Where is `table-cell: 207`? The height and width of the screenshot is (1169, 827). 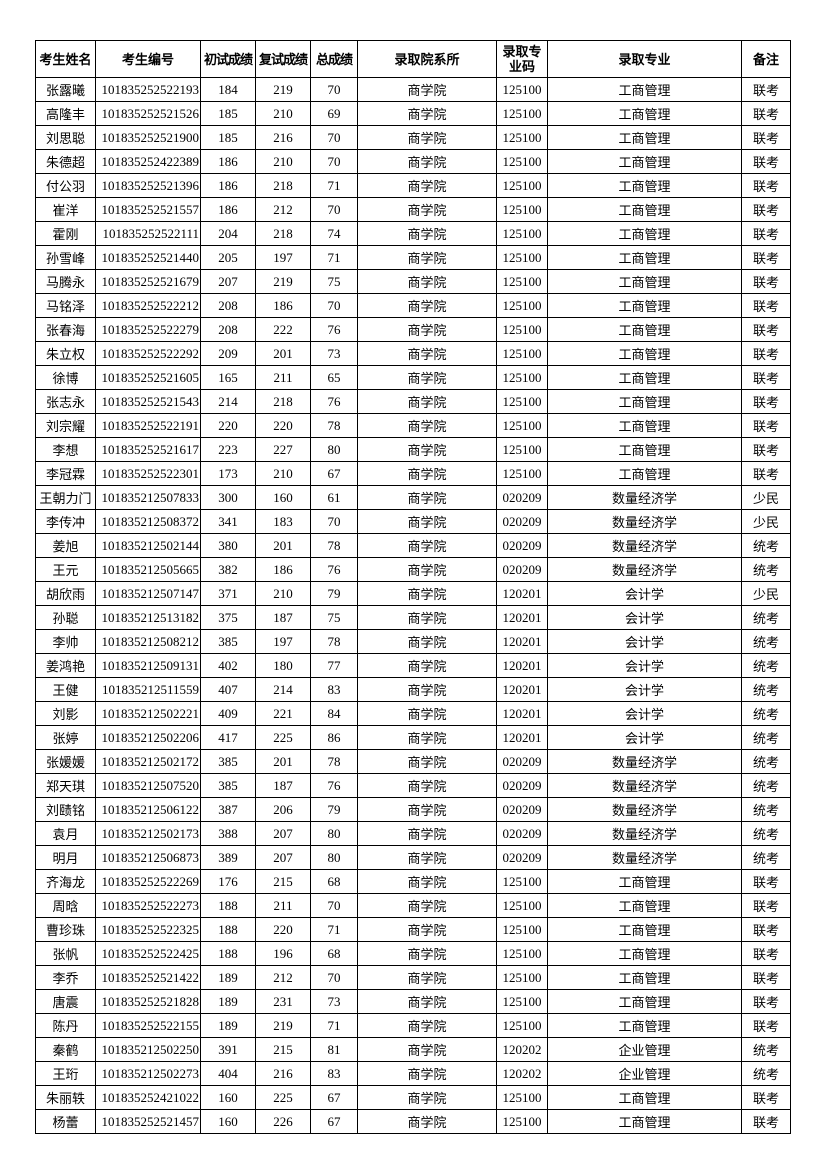
table-cell: 207 is located at coordinates (283, 833).